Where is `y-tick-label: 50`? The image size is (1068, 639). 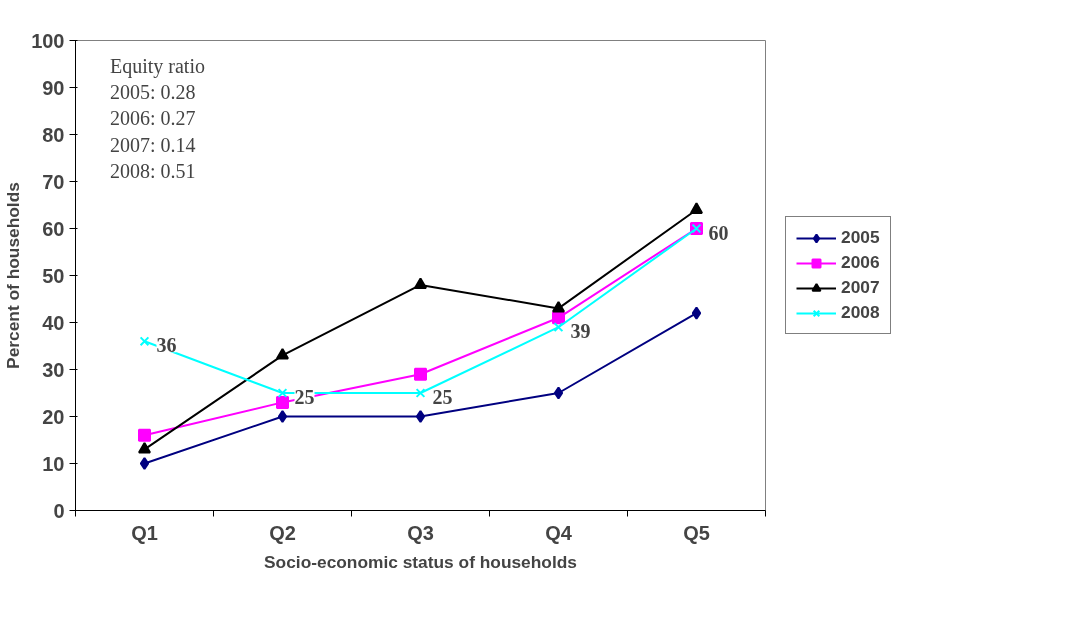 y-tick-label: 50 is located at coordinates (53, 275).